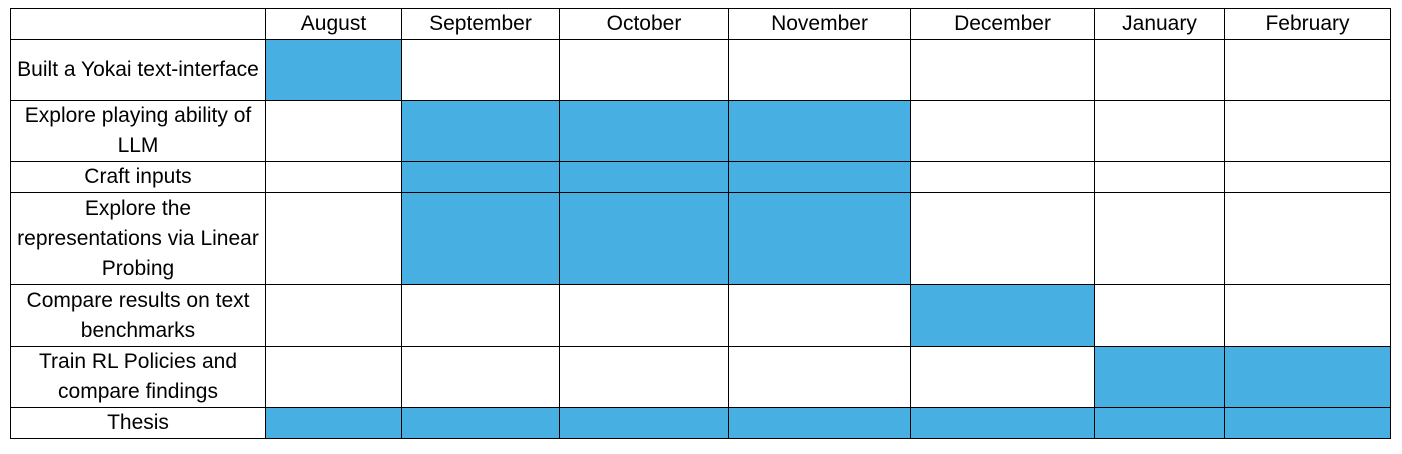  I want to click on corner-cell, so click(138, 24).